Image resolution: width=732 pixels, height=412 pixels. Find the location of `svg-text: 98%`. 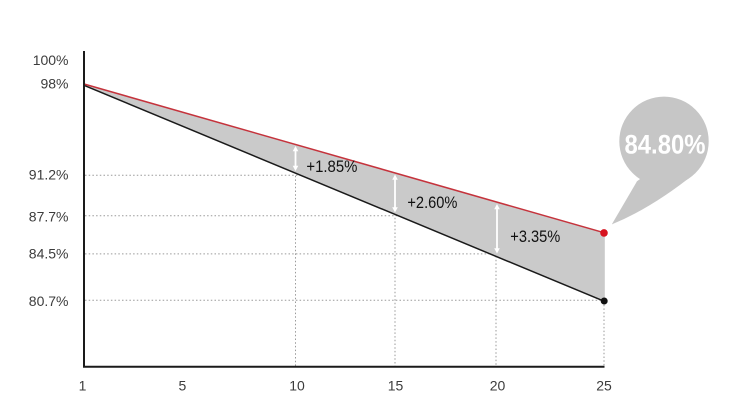

svg-text: 98% is located at coordinates (54, 84).